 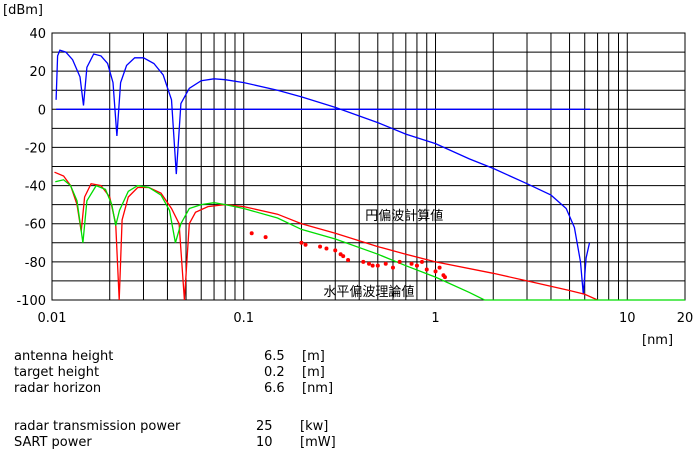 What do you see at coordinates (314, 426) in the screenshot?
I see `param-unit: [kw]` at bounding box center [314, 426].